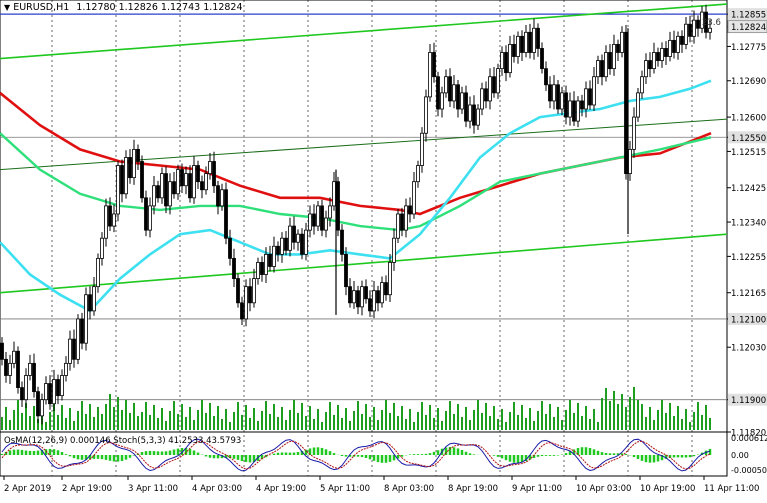 The height and width of the screenshot is (503, 767). I want to click on x-tick-label: 3 Apr 11:00, so click(153, 489).